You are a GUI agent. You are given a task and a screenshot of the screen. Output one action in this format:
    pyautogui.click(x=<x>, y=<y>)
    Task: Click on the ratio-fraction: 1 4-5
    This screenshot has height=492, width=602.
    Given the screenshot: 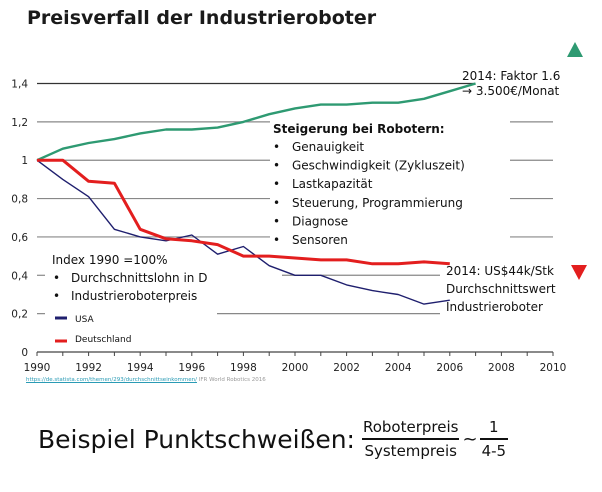 What is the action you would take?
    pyautogui.click(x=494, y=439)
    